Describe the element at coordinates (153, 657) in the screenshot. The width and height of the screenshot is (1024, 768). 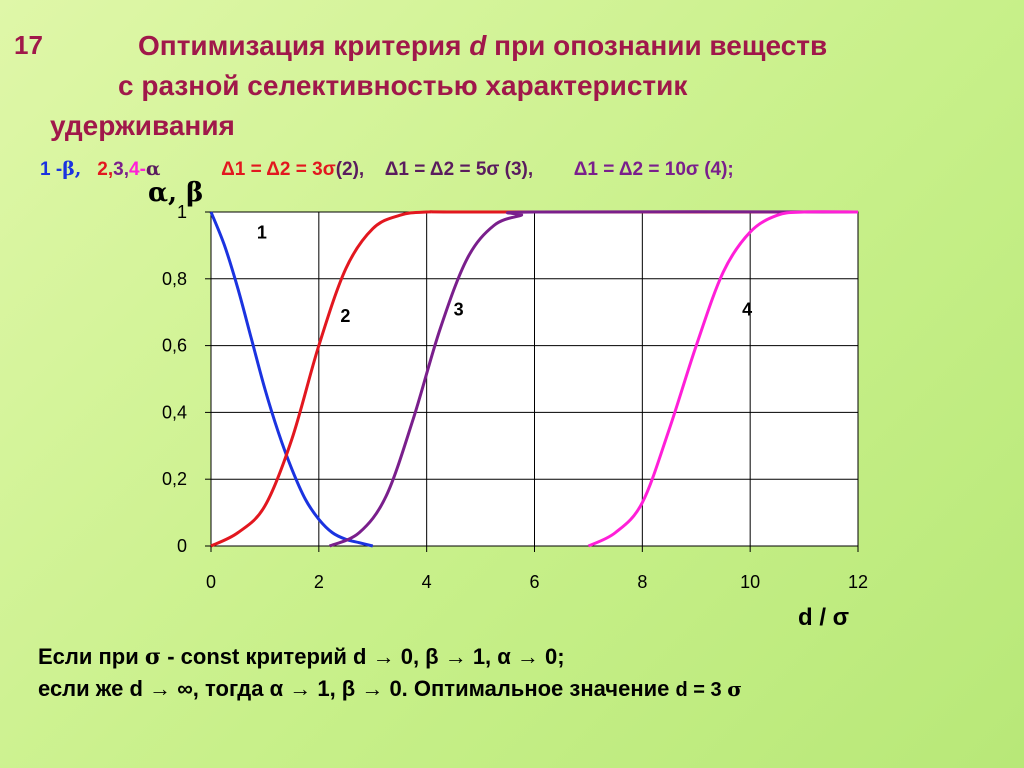
I see `conclusion-1-sigma: σ` at that location.